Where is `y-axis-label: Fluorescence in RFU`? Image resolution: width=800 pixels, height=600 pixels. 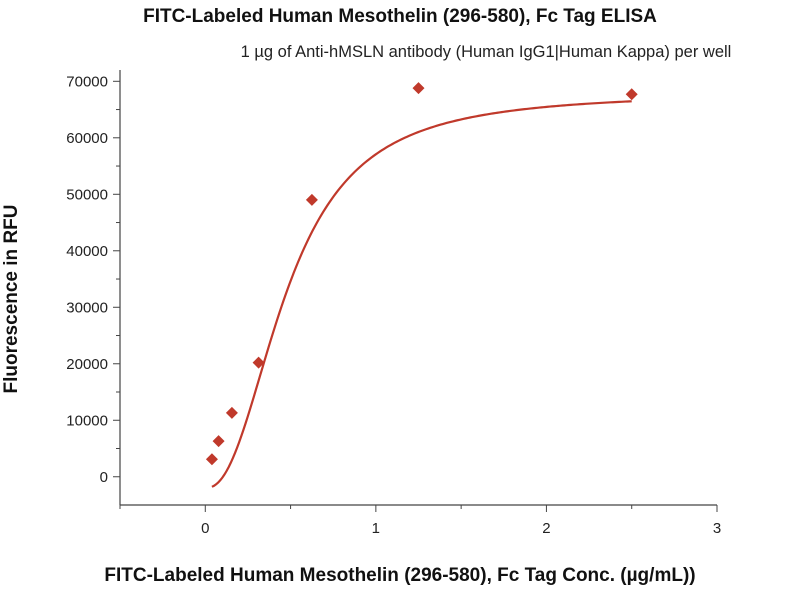
y-axis-label: Fluorescence in RFU is located at coordinates (11, 299).